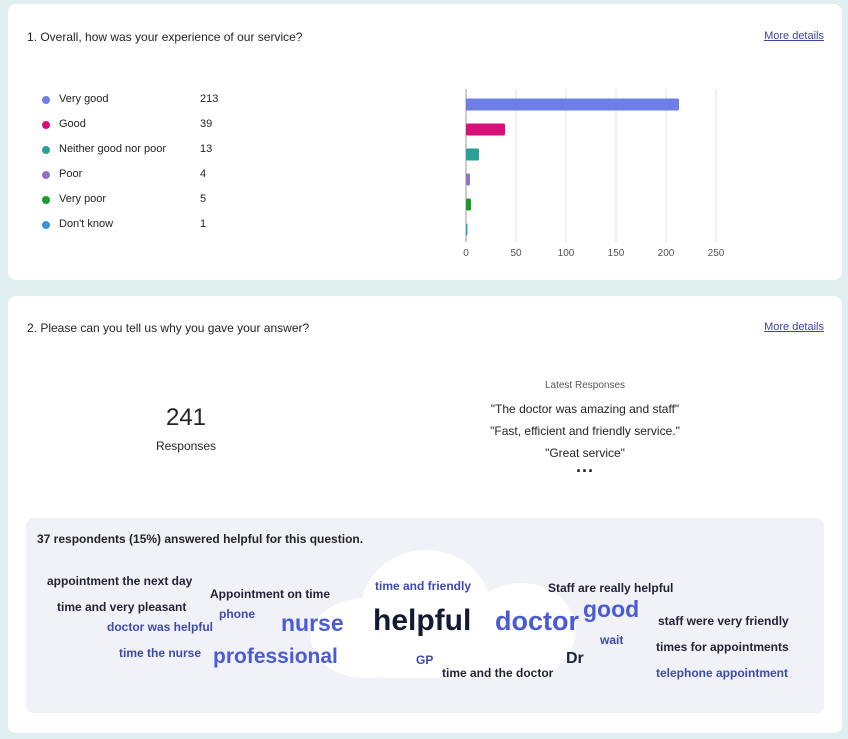 Image resolution: width=848 pixels, height=739 pixels. Describe the element at coordinates (186, 446) in the screenshot. I see `response-count-label: Responses` at that location.